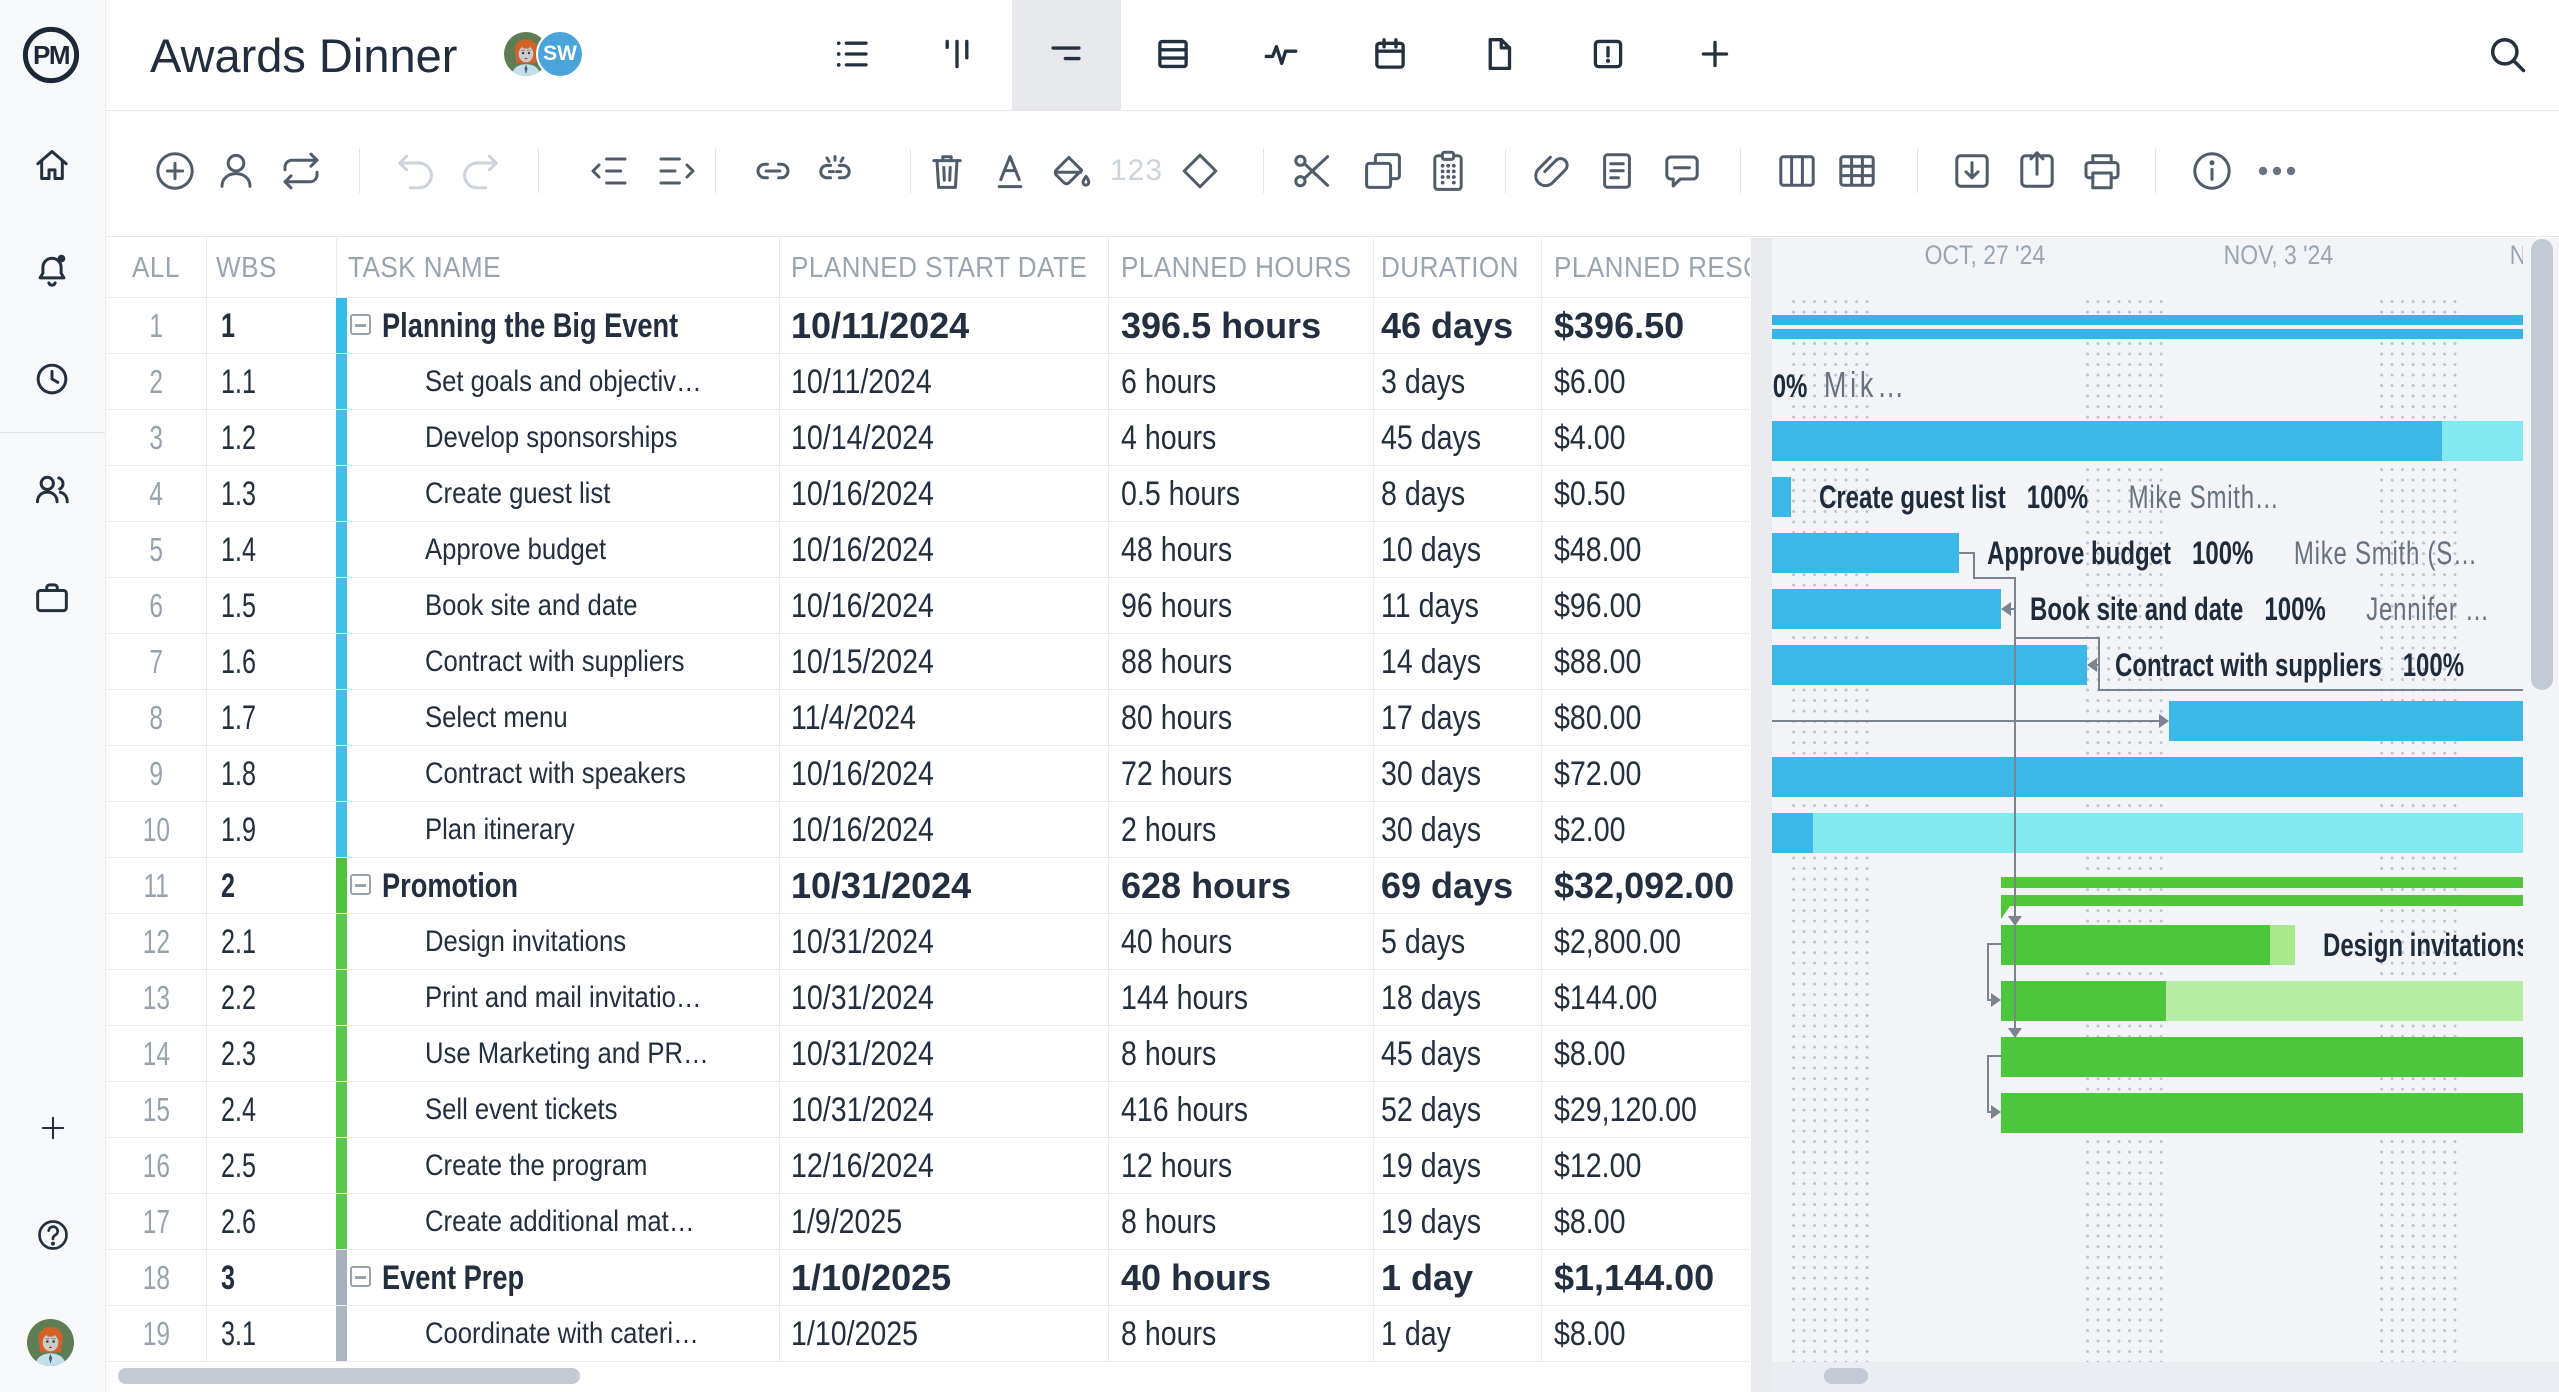 The width and height of the screenshot is (2559, 1392). Describe the element at coordinates (51, 55) in the screenshot. I see `svg-text: PM` at that location.